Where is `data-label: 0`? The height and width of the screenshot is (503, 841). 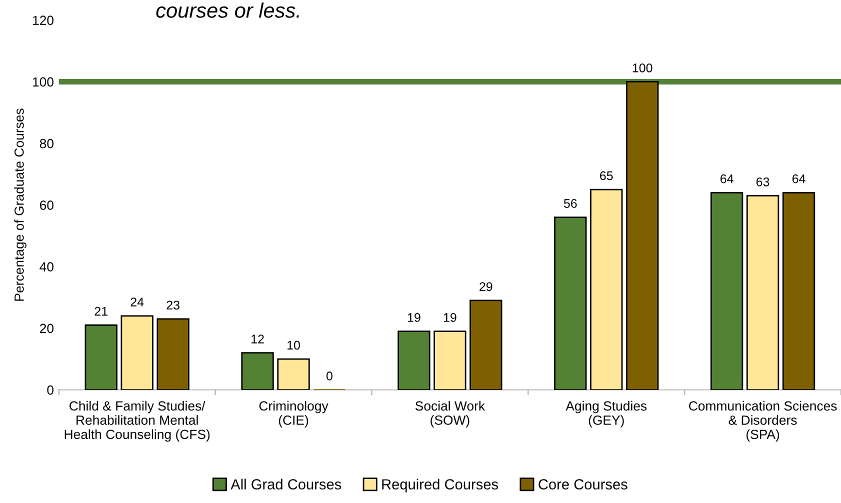
data-label: 0 is located at coordinates (329, 376).